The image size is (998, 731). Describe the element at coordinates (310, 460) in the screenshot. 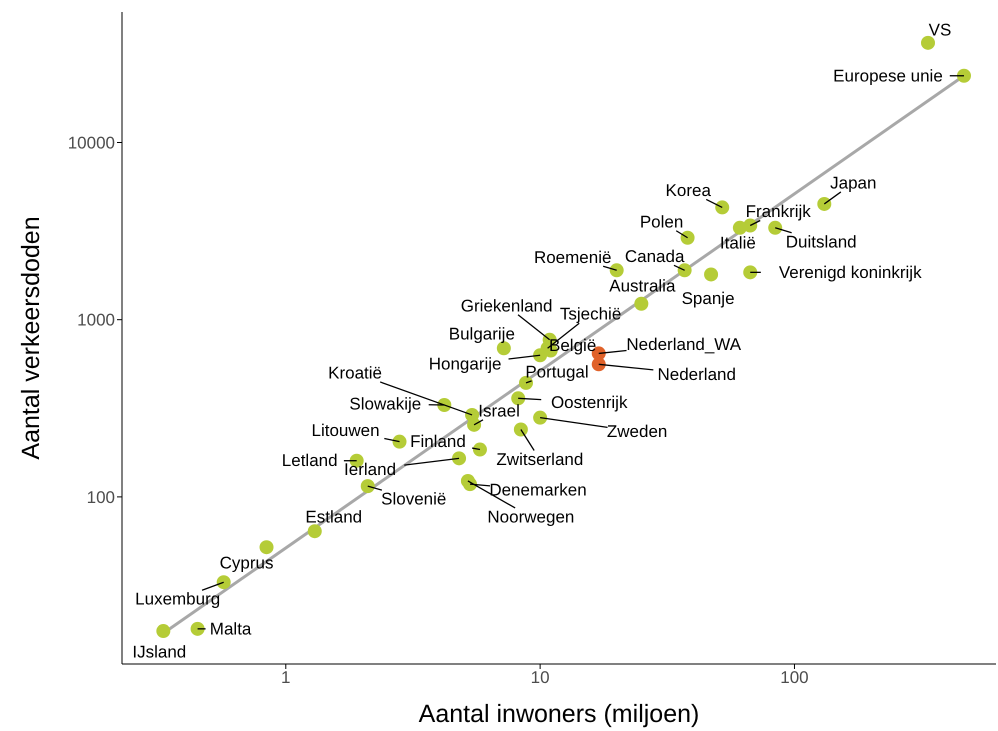

I see `annotation: Letland` at that location.